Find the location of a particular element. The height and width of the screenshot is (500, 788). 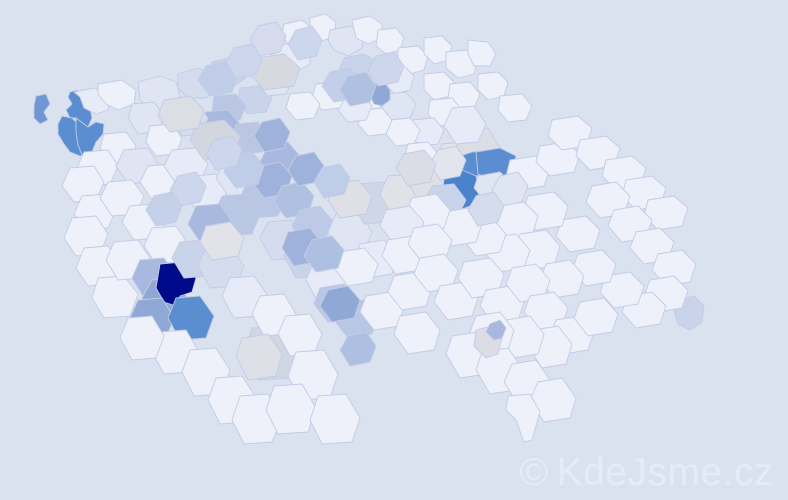

map-region: blue-spot-15 is located at coordinates (164, 209).